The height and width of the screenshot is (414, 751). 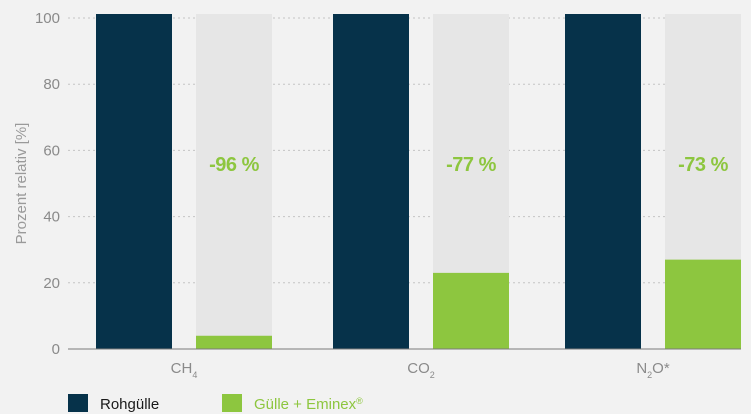 I want to click on y-axis-label: Prozent relativ [%], so click(x=21, y=184).